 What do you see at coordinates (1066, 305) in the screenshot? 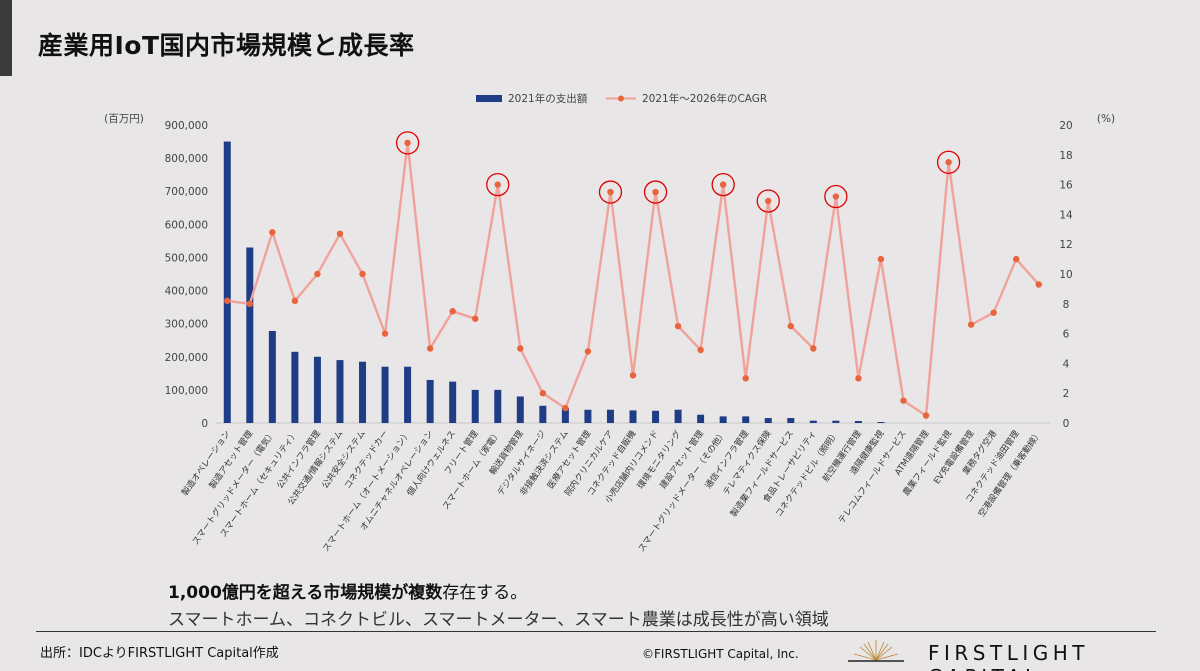
I see `y-right-tick-label: 8` at bounding box center [1066, 305].